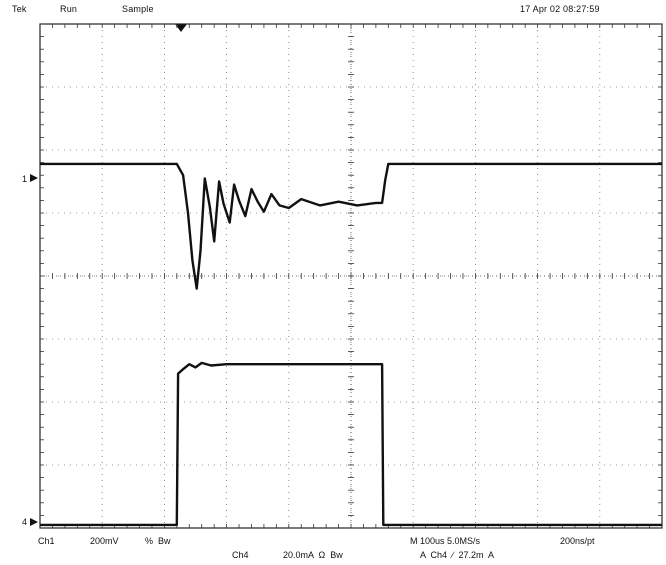  Describe the element at coordinates (46, 541) in the screenshot. I see `ch1-label: Ch1` at that location.